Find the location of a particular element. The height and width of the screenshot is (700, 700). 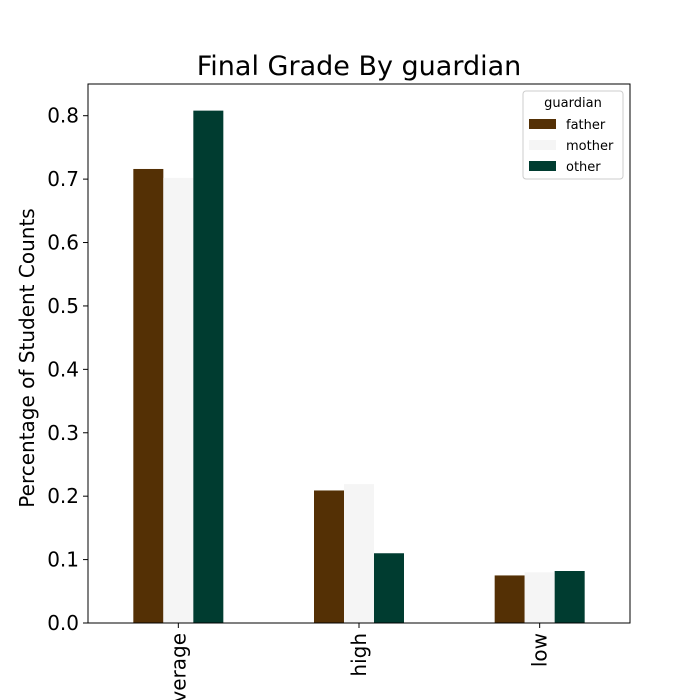

y-tick-label: 0.3 is located at coordinates (63, 433).